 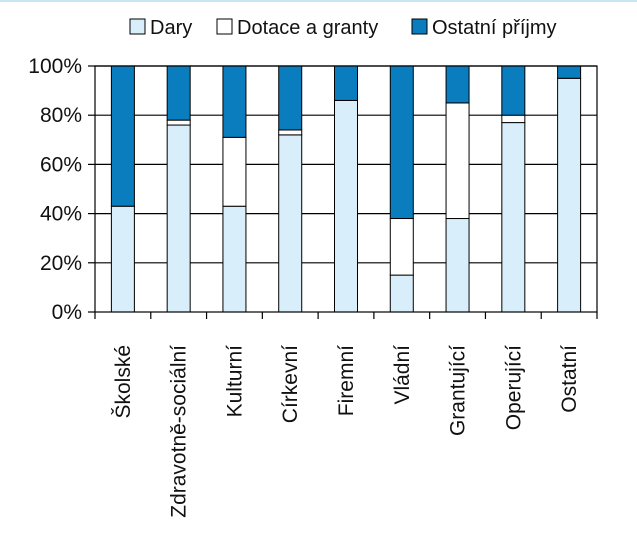 I want to click on y-tick-label: 0%, so click(x=67, y=312).